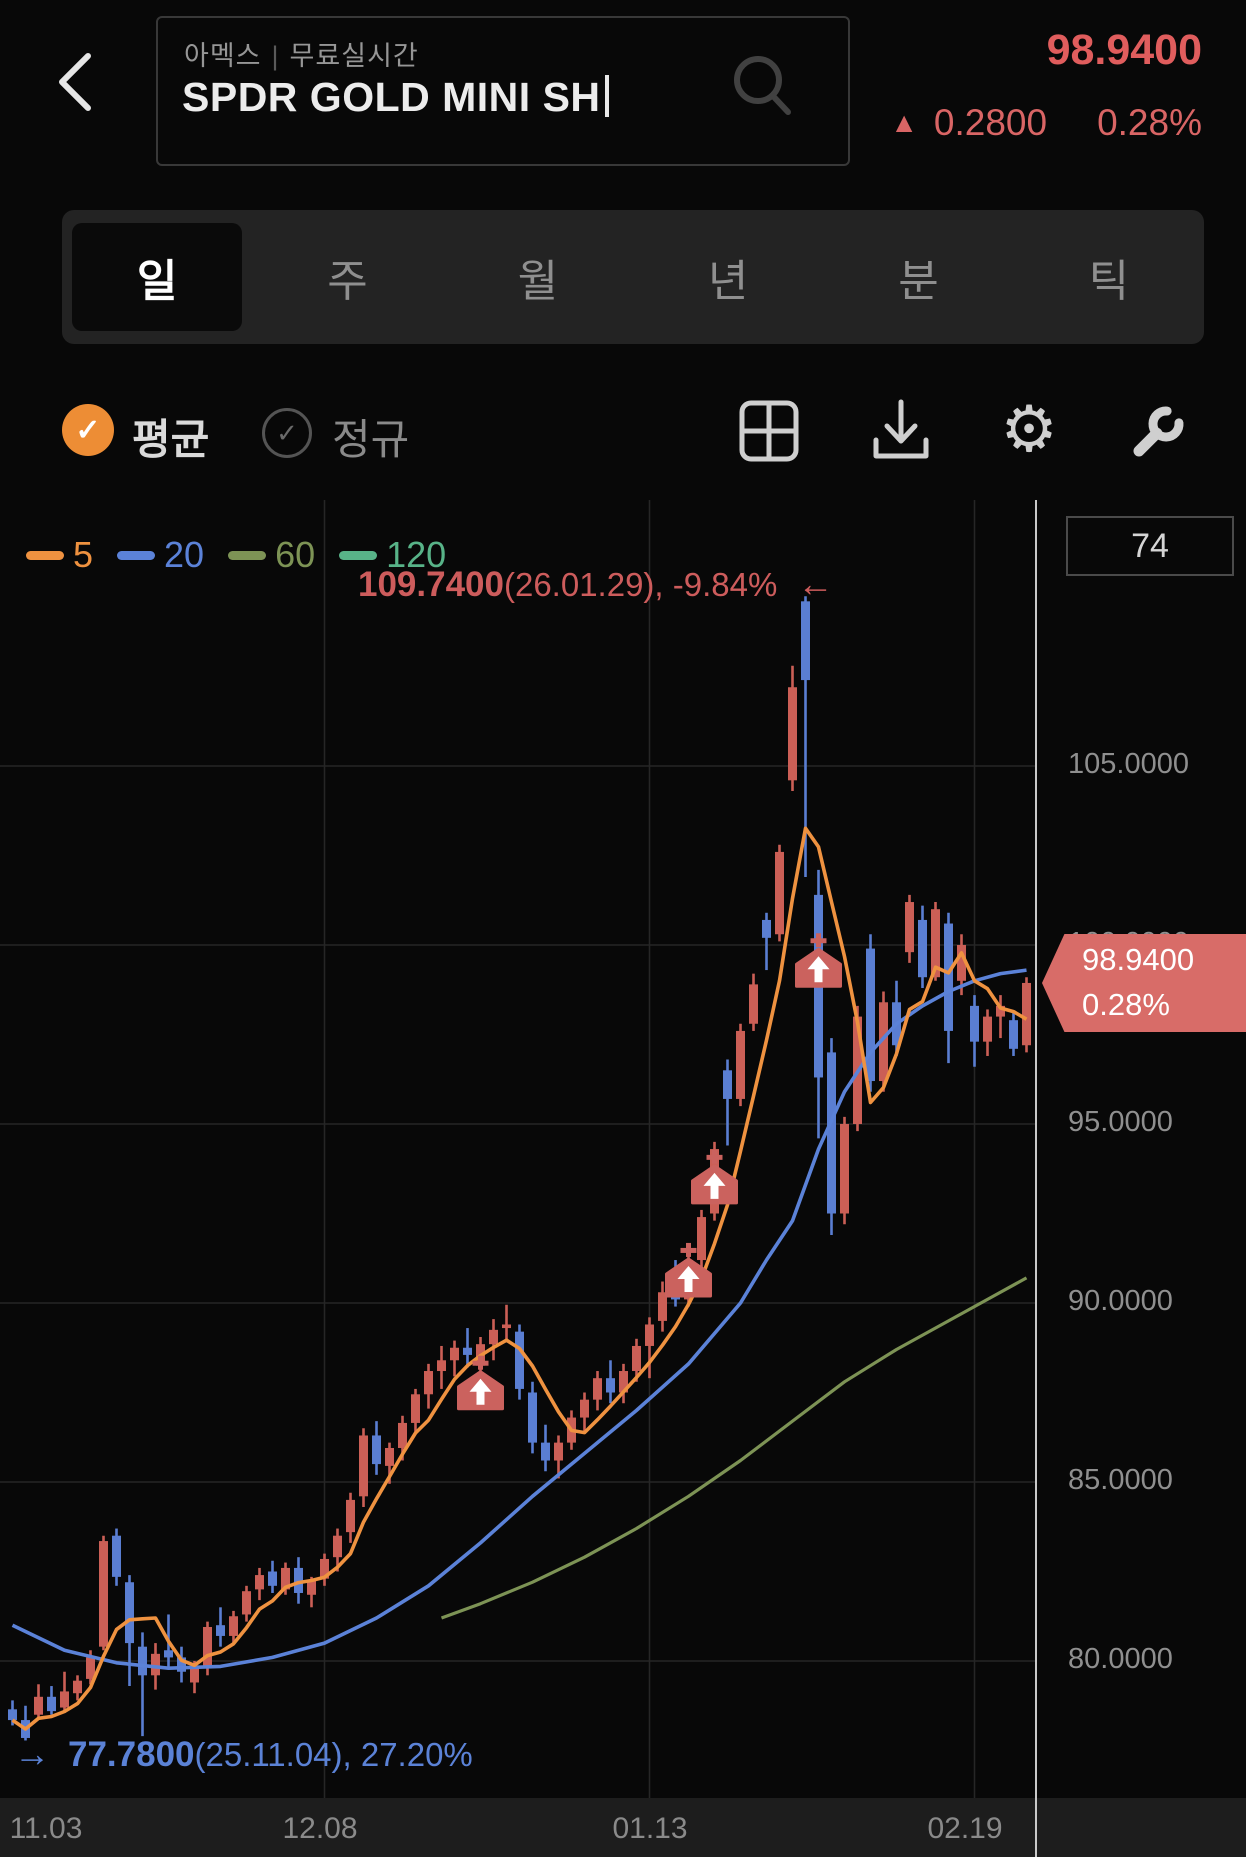  Describe the element at coordinates (45, 555) in the screenshot. I see `ma5-dash-icon` at that location.